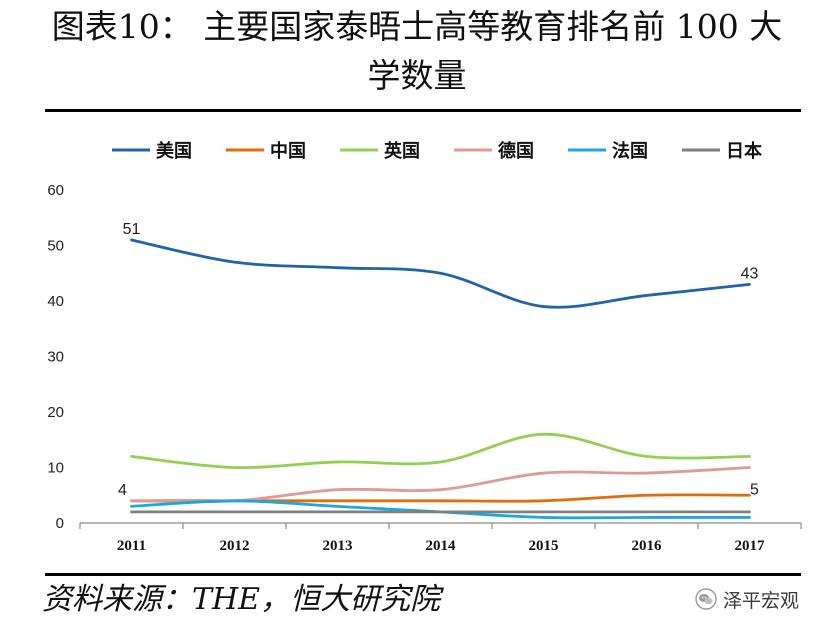  Describe the element at coordinates (55, 190) in the screenshot. I see `y-tick-label: 60` at that location.